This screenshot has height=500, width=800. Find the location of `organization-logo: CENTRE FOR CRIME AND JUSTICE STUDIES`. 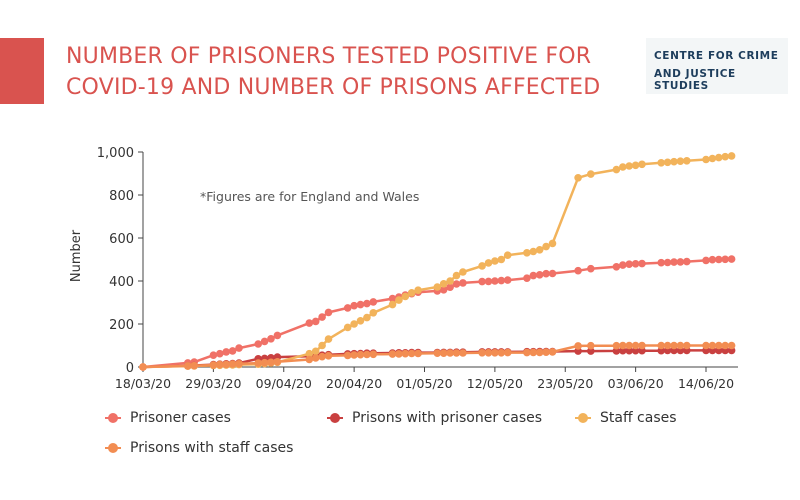

organization-logo: CENTRE FOR CRIME AND JUSTICE STUDIES is located at coordinates (717, 66).